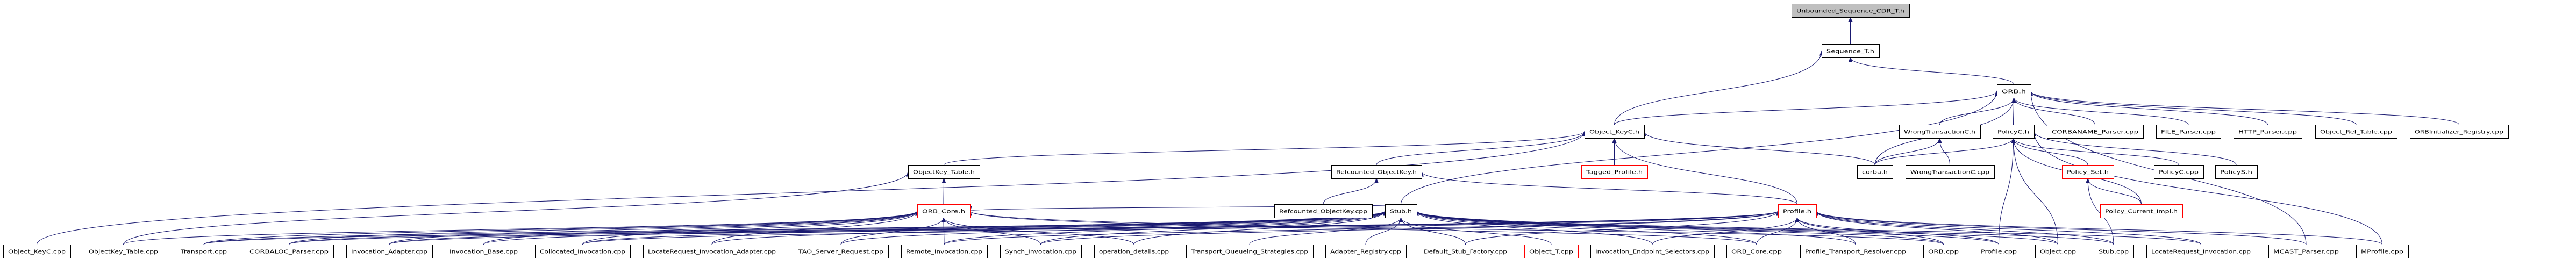  I want to click on node-mprofile-cpp: MProfile.cpp, so click(2382, 251).